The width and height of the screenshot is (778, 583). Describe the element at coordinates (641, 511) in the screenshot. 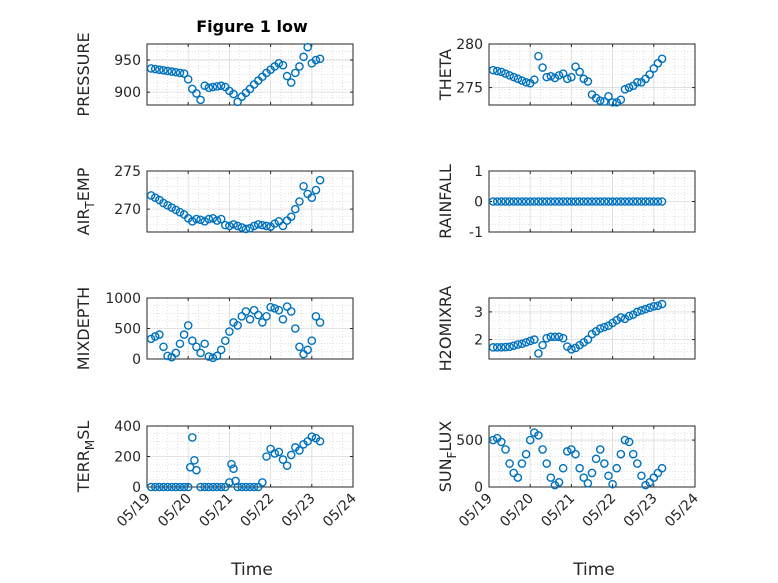

I see `x-tick-label: 05/23` at that location.